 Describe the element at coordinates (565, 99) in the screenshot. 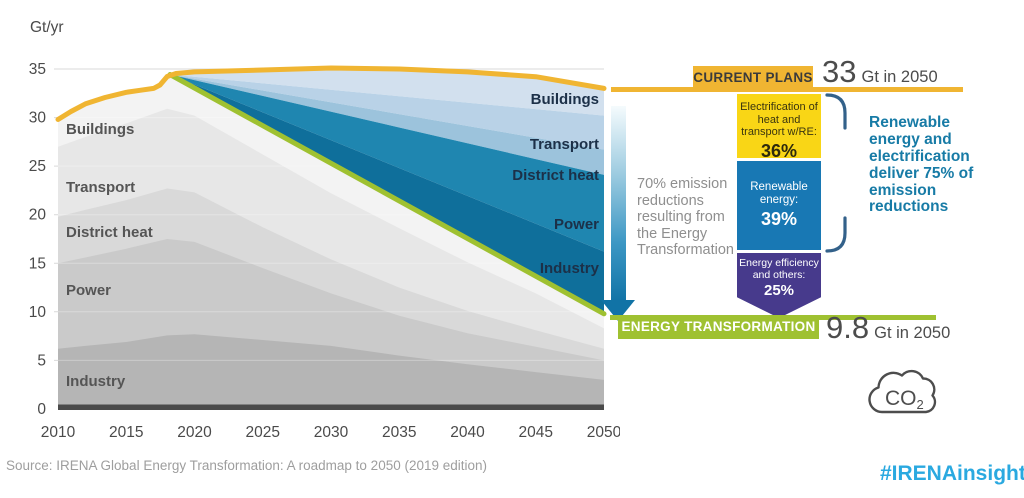

I see `wedge-label-buildings: Buildings` at that location.